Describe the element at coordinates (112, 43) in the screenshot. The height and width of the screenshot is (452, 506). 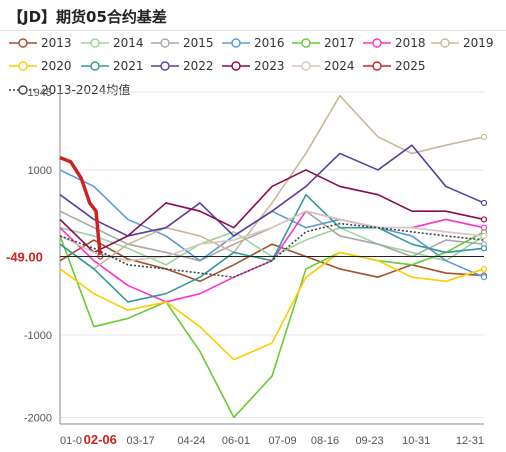
I see `legend-item: 2014` at that location.